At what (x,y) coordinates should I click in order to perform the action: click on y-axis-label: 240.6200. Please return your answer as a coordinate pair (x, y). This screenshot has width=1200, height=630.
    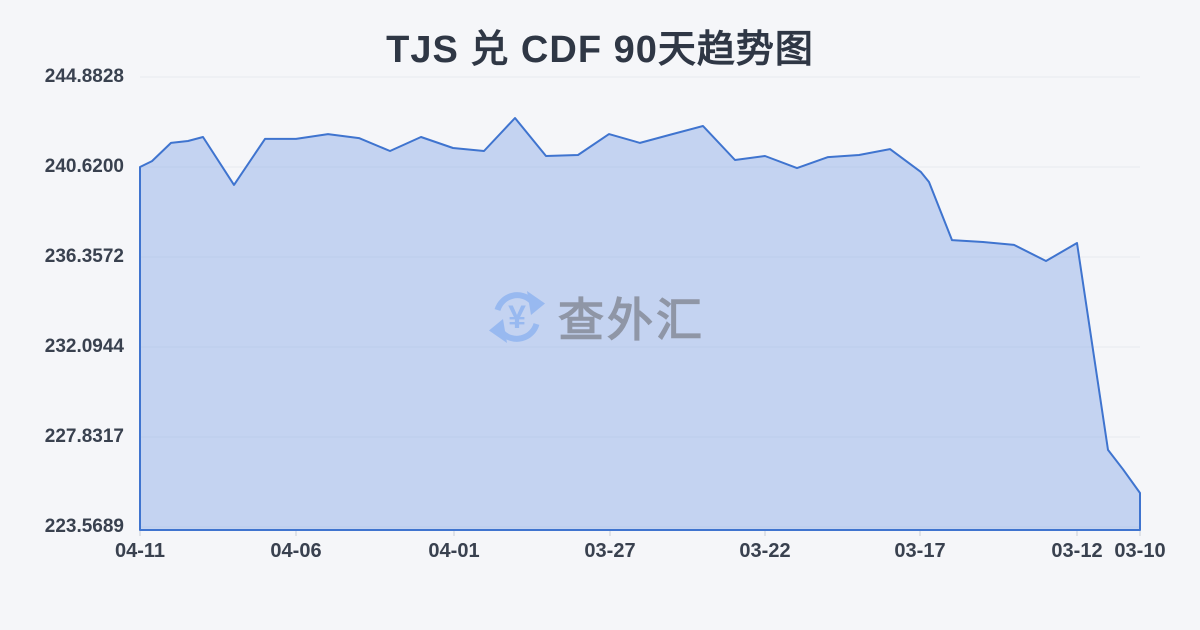
    Looking at the image, I should click on (84, 166).